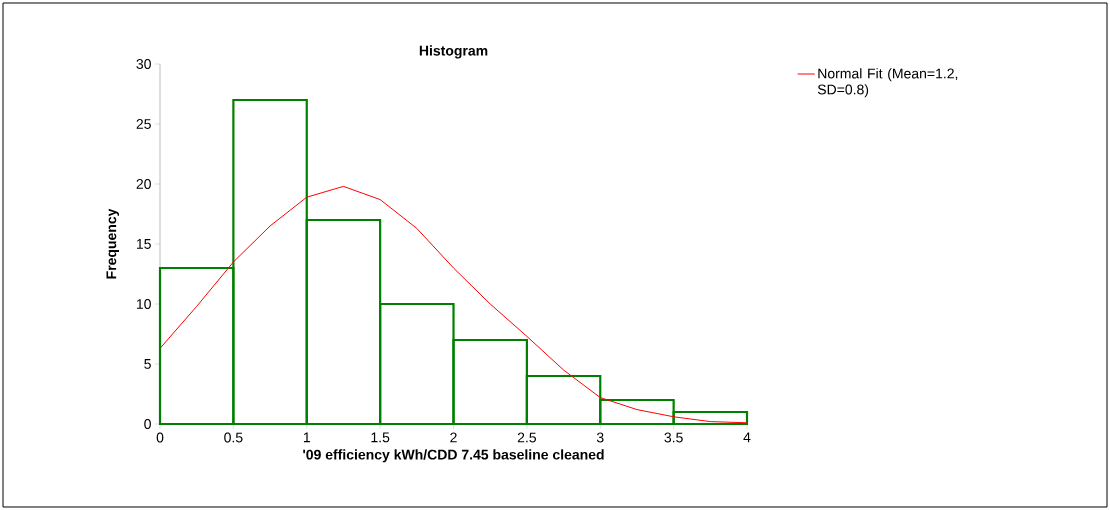 This screenshot has height=510, width=1110. Describe the element at coordinates (747, 437) in the screenshot. I see `x-tick-label: 4` at that location.